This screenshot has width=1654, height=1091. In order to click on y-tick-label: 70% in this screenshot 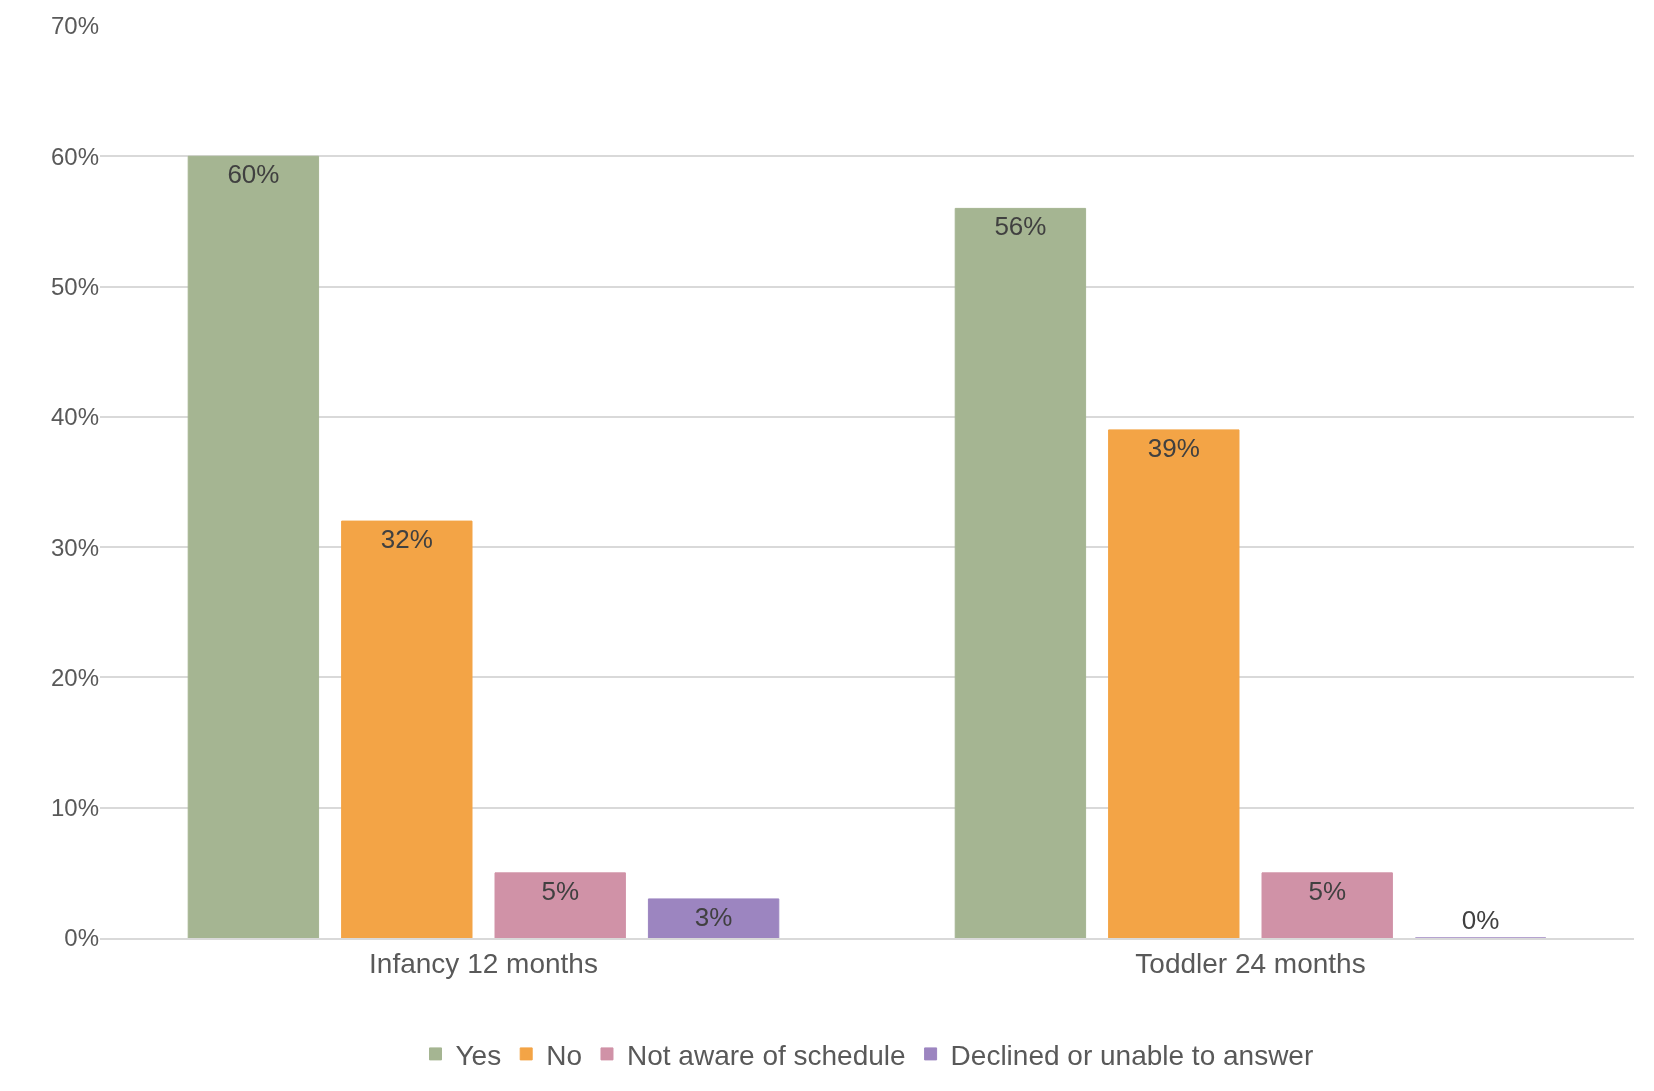, I will do `click(74, 26)`.